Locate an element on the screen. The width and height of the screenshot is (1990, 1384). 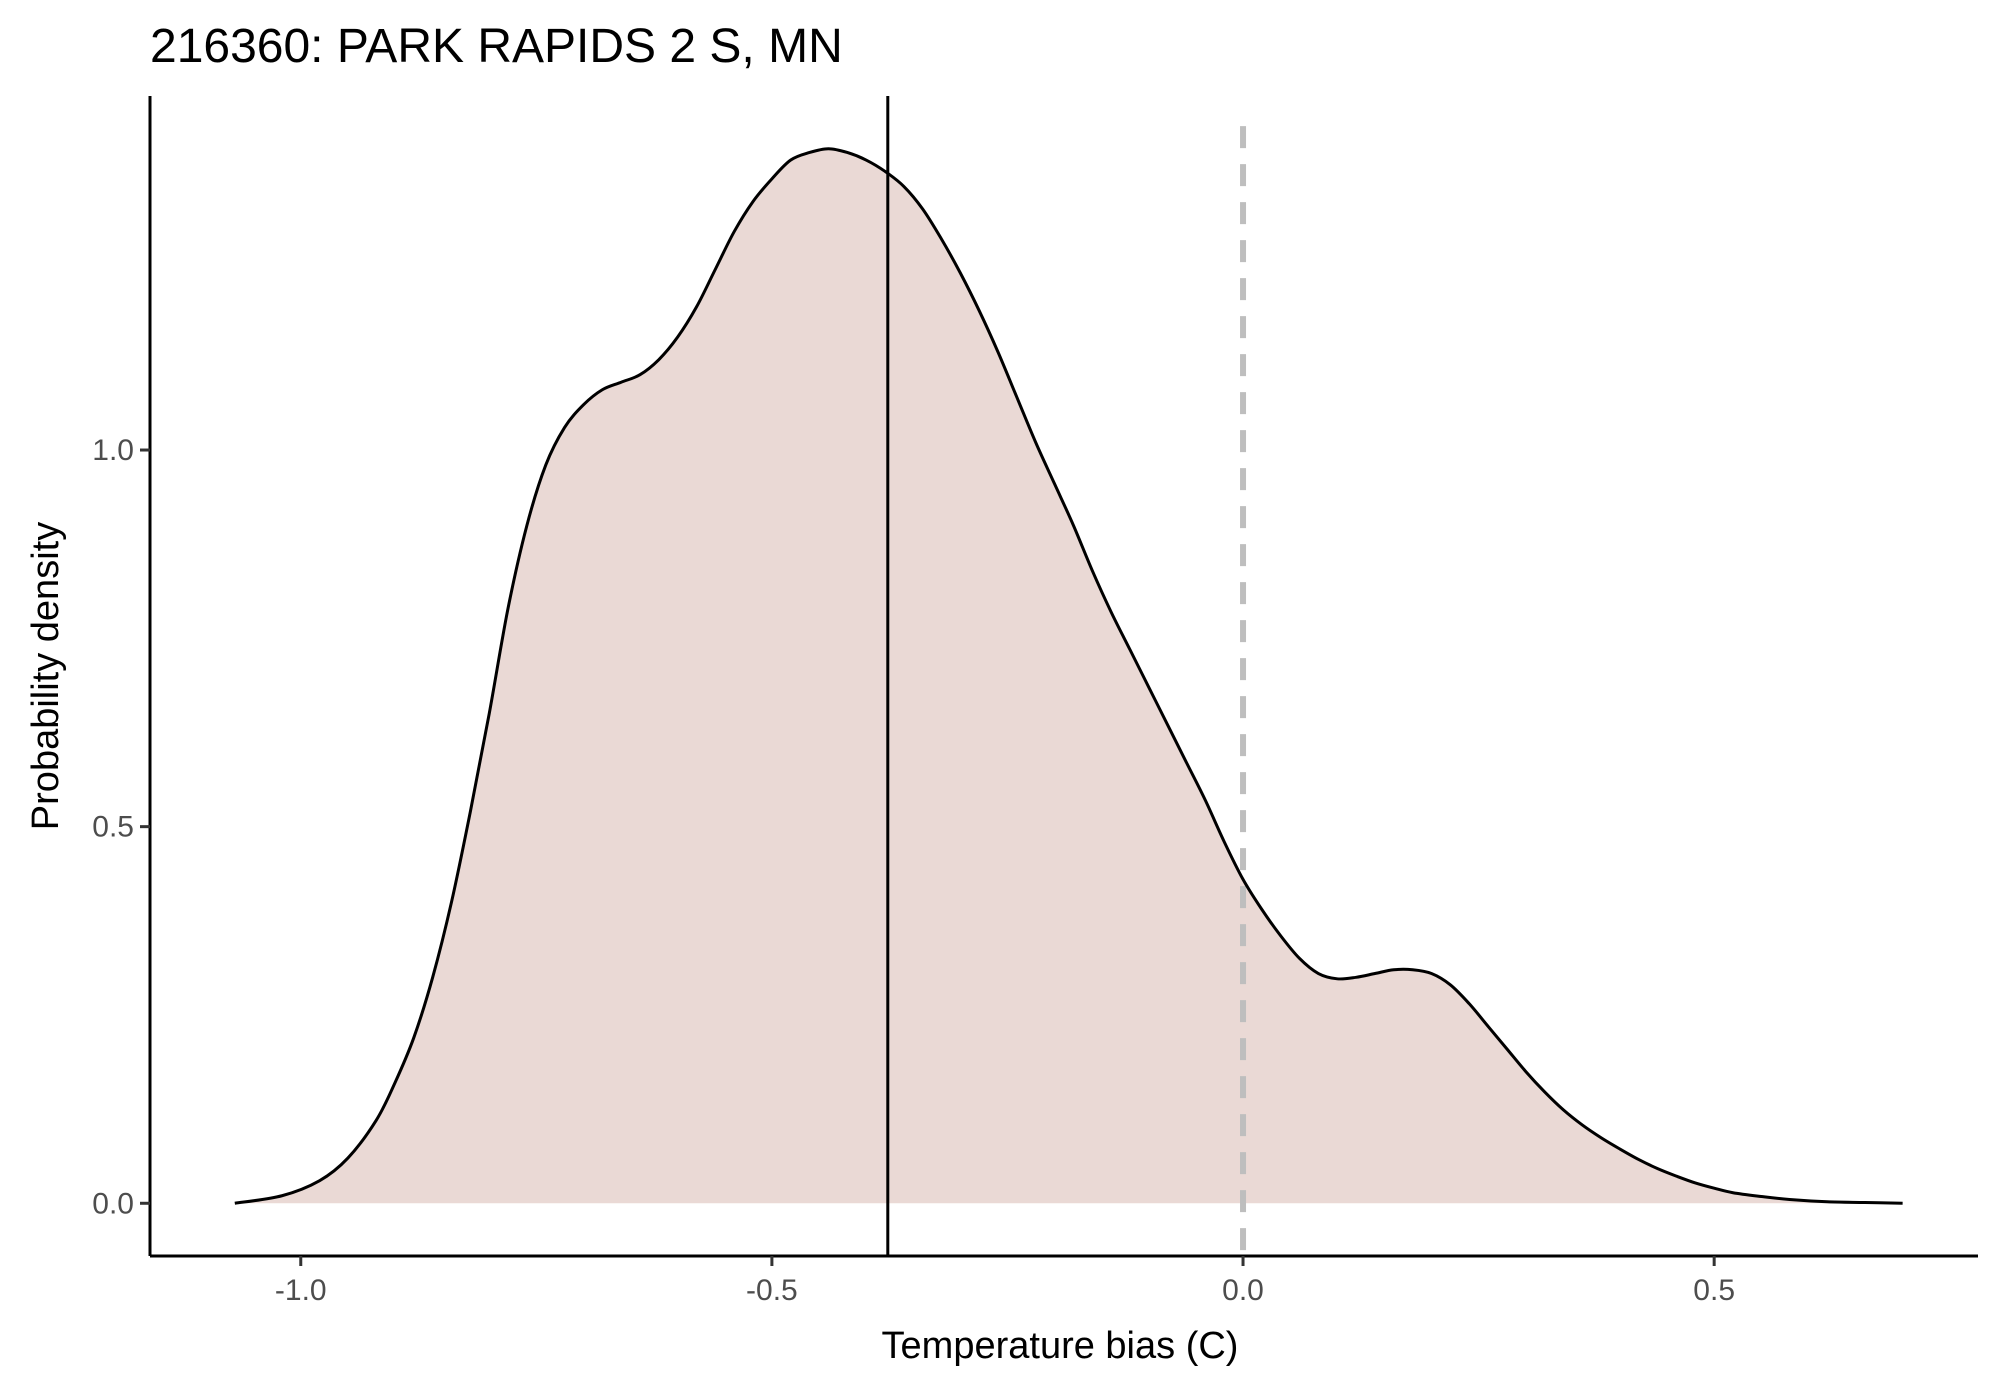
chart-title: 216360: PARK RAPIDS 2 S, MN is located at coordinates (496, 46).